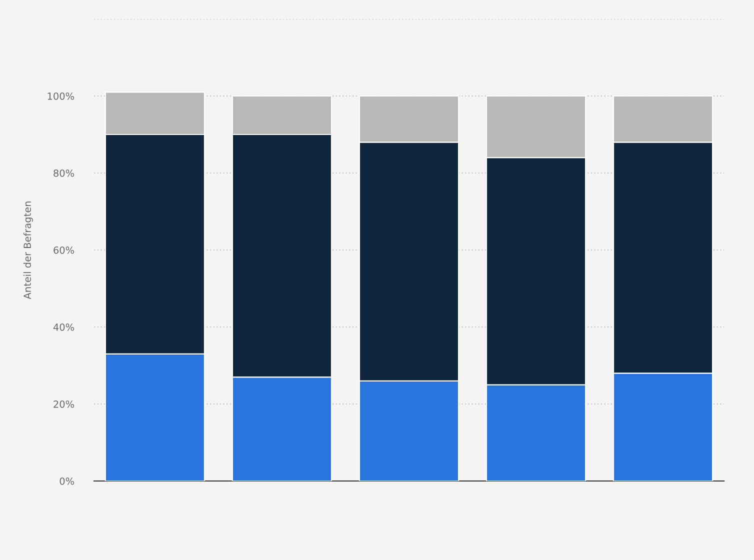  I want to click on y-tick-label: 60%, so click(64, 250).